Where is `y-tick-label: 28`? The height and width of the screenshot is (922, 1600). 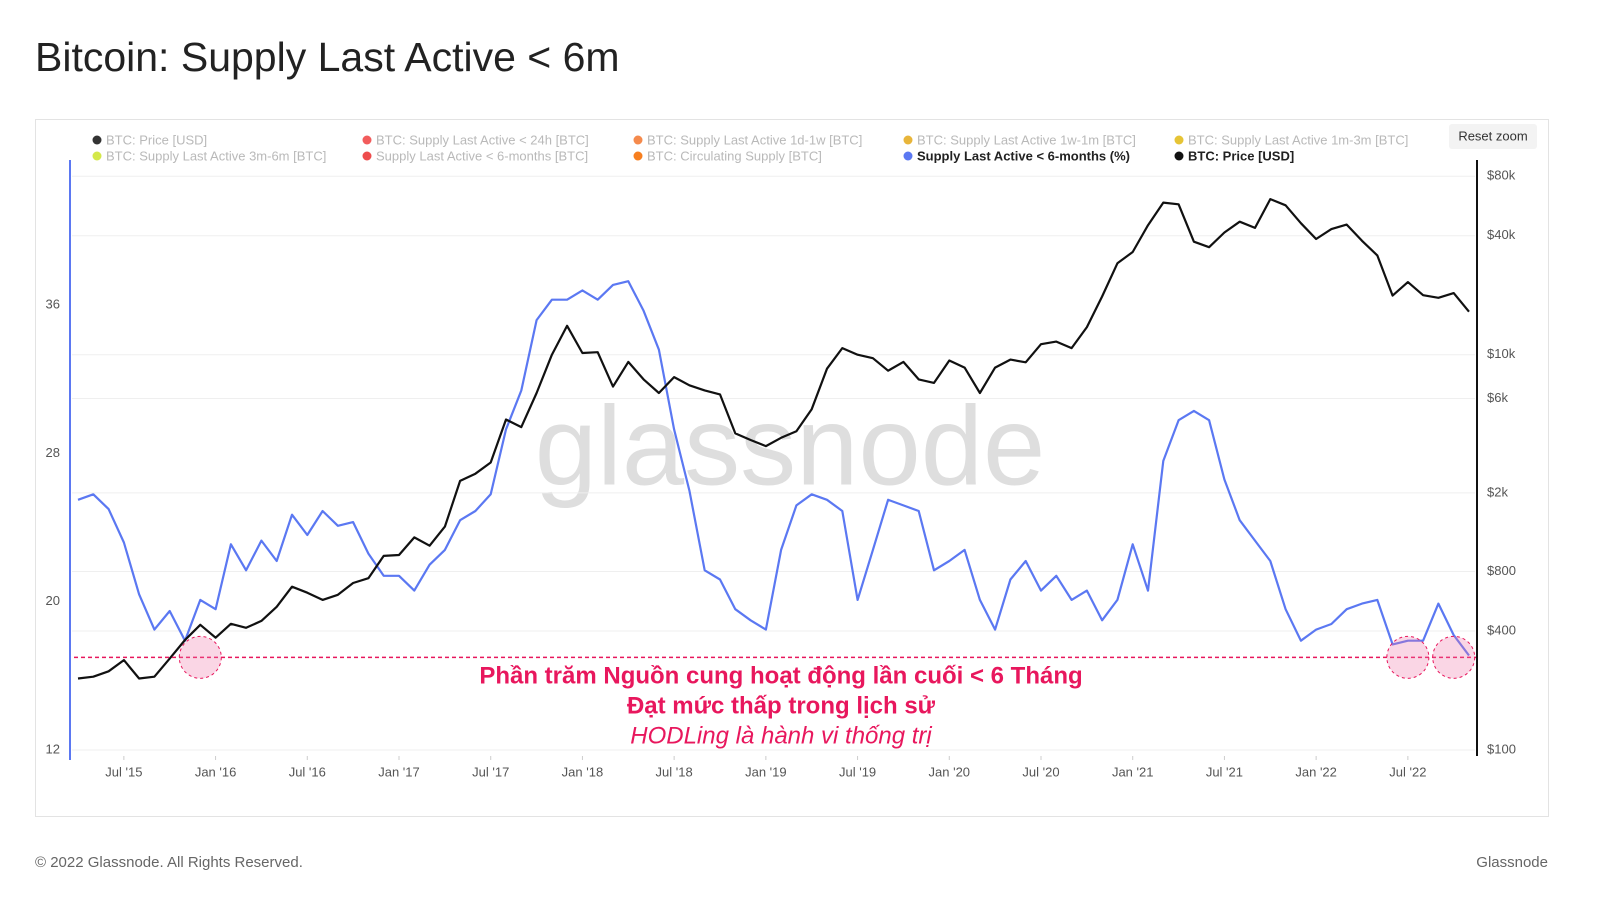
y-tick-label: 28 is located at coordinates (53, 452).